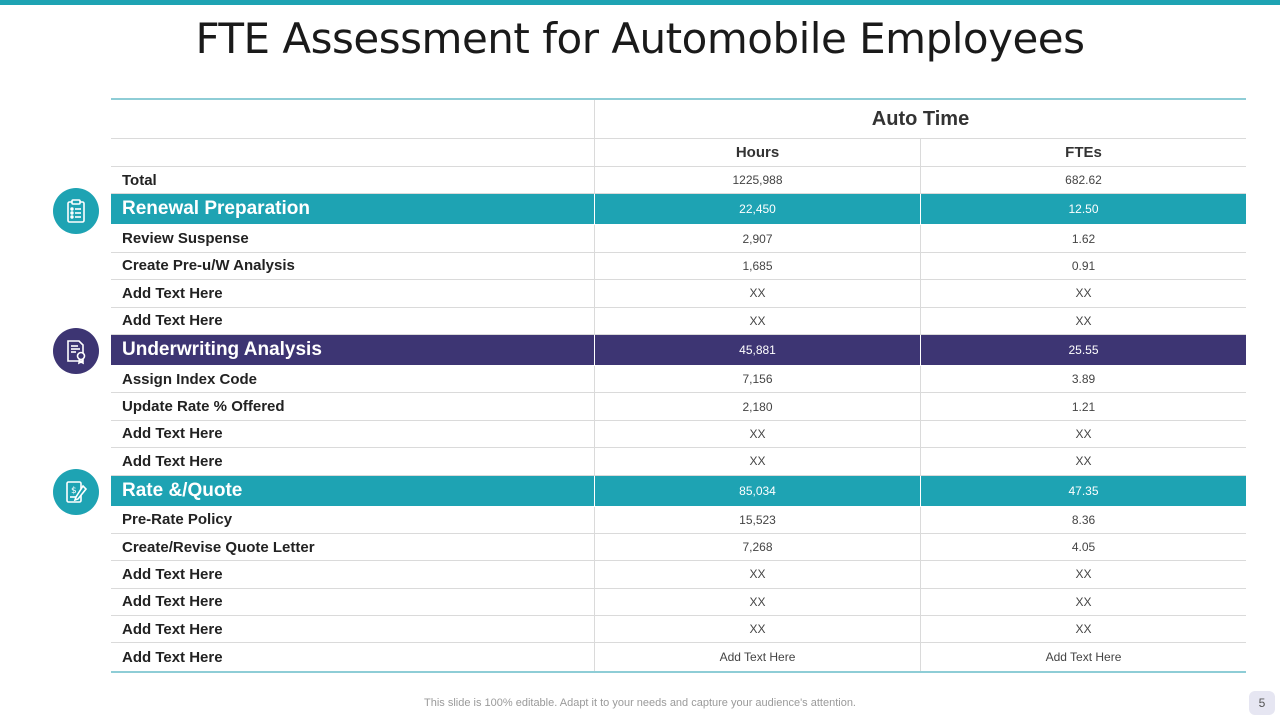  I want to click on table-row: Pre-Rate Policy 15,523 8.36, so click(678, 520).